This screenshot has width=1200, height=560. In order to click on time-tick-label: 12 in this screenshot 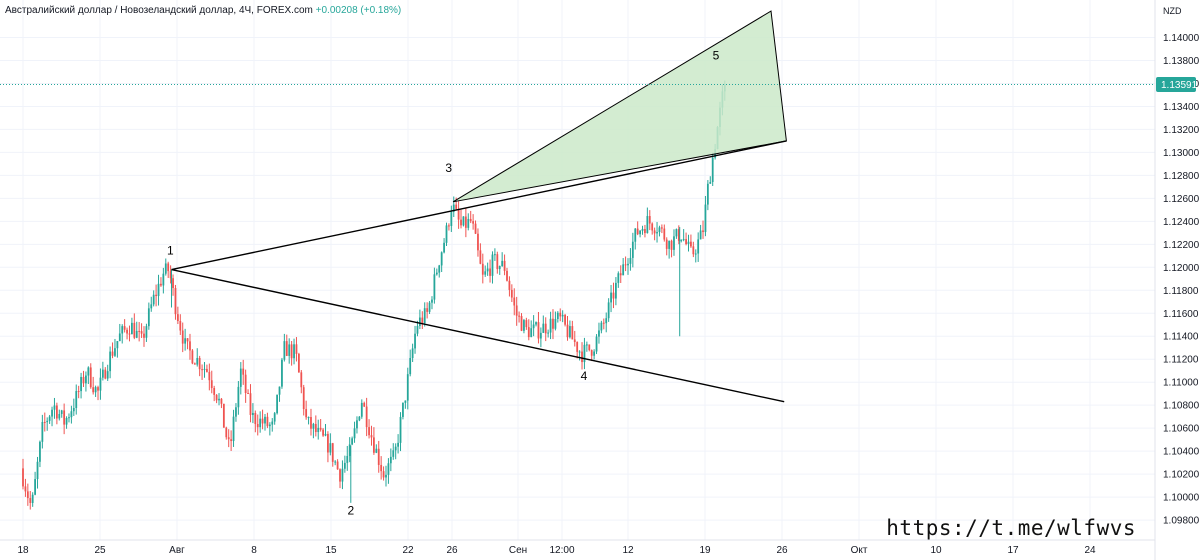, I will do `click(628, 550)`.